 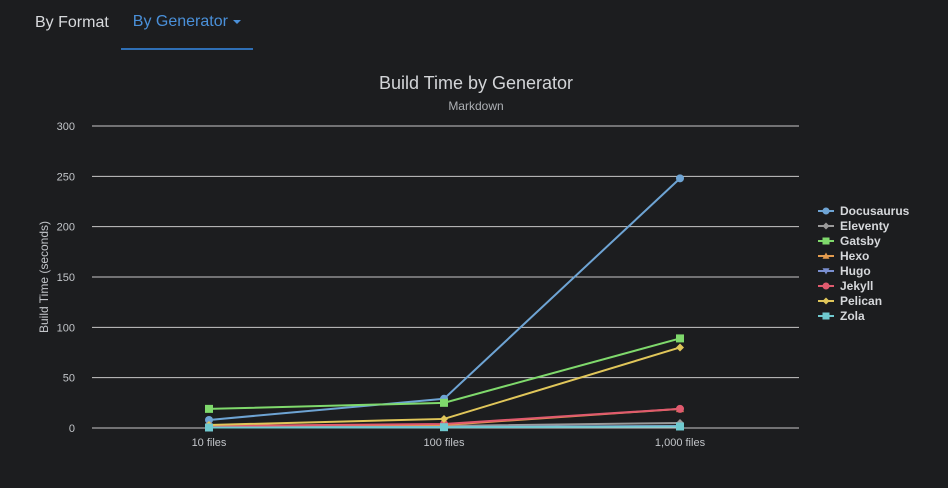 I want to click on legend-label-jekyll: Jekyll, so click(x=856, y=286).